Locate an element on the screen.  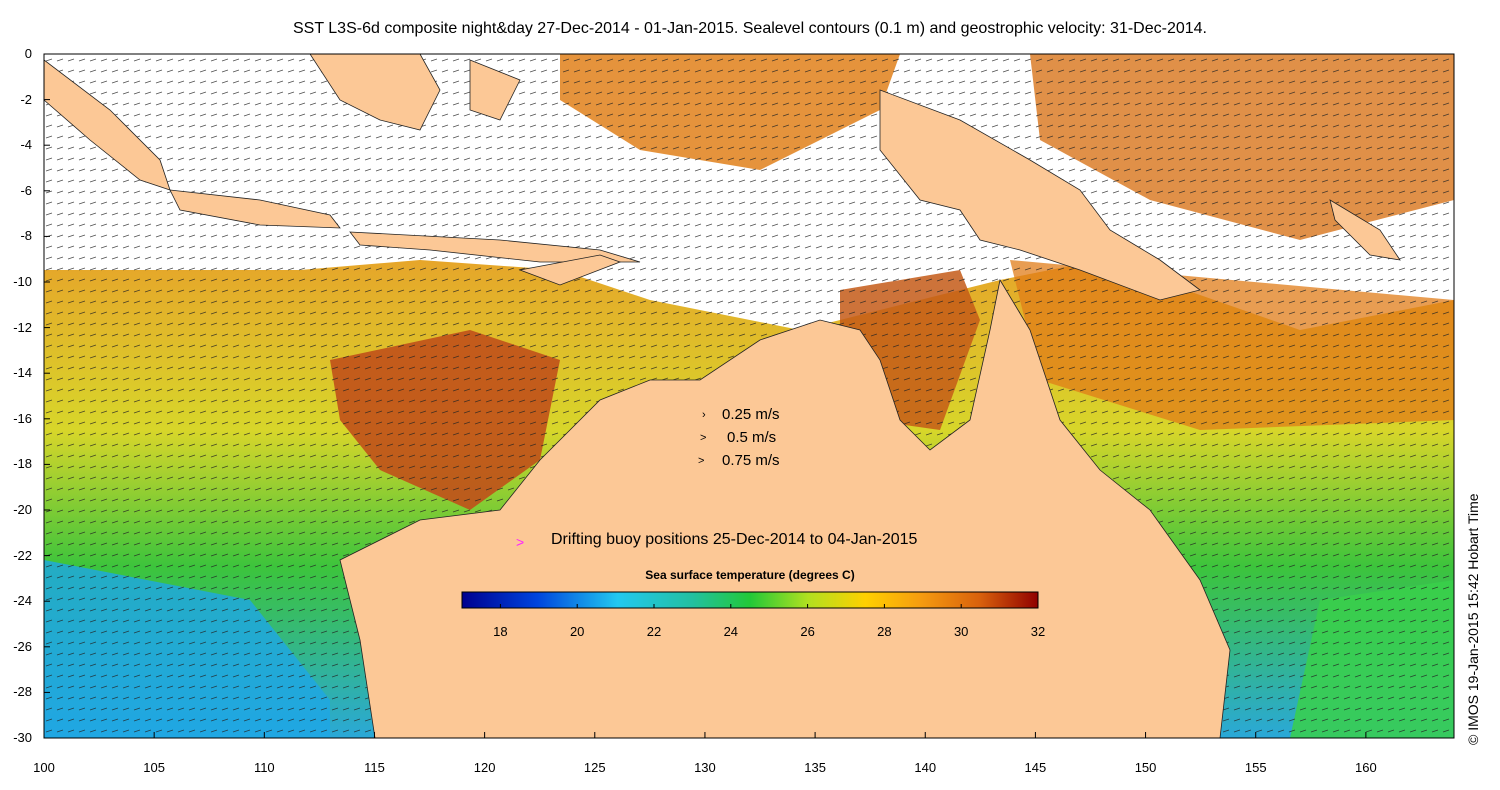
x-tick-label: 115 is located at coordinates (374, 767).